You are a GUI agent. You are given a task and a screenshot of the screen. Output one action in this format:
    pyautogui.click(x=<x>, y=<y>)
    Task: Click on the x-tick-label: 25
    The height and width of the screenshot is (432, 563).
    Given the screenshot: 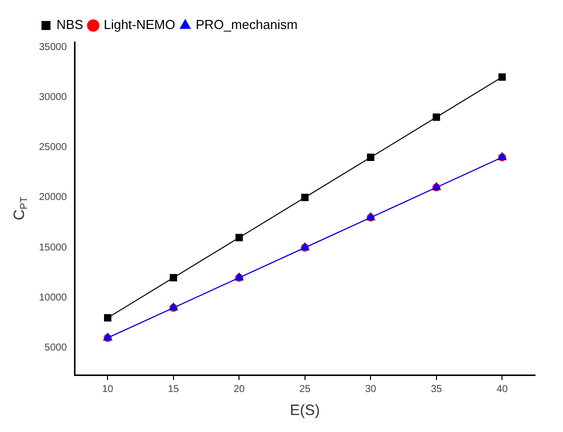 What is the action you would take?
    pyautogui.click(x=305, y=389)
    